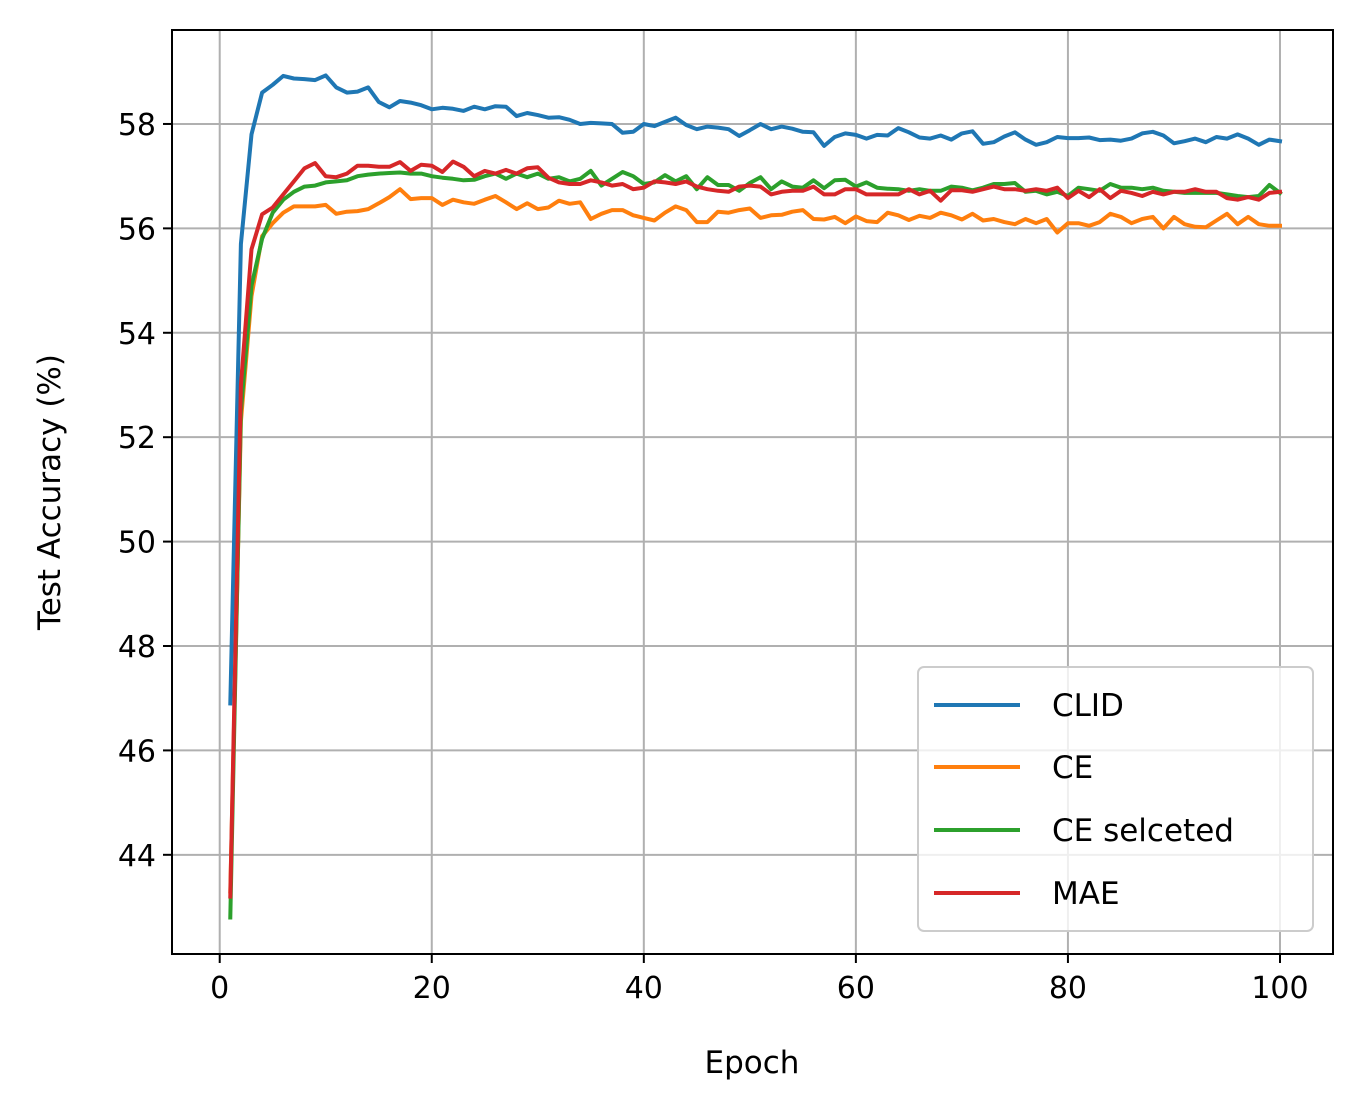 The image size is (1363, 1113). I want to click on legend-label: CE, so click(1072, 768).